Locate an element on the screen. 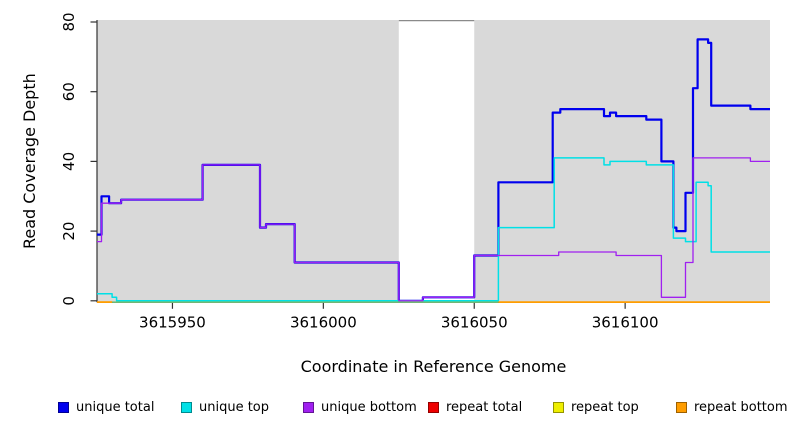 Image resolution: width=792 pixels, height=432 pixels. y-tick-label: 0 is located at coordinates (69, 301).